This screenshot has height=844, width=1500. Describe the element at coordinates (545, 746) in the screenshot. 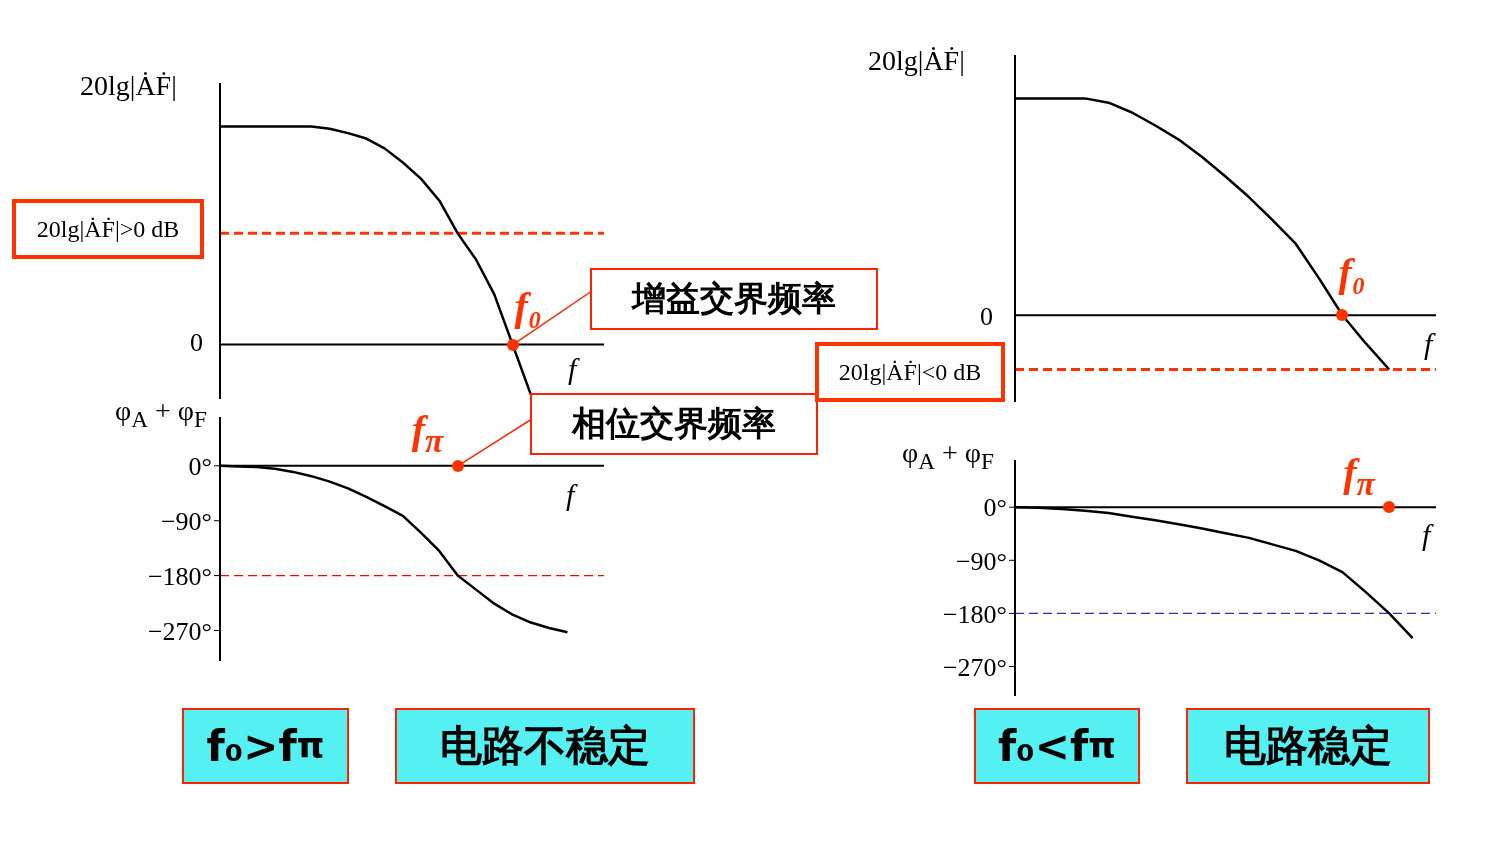

I see `text: 电路不稳定` at that location.